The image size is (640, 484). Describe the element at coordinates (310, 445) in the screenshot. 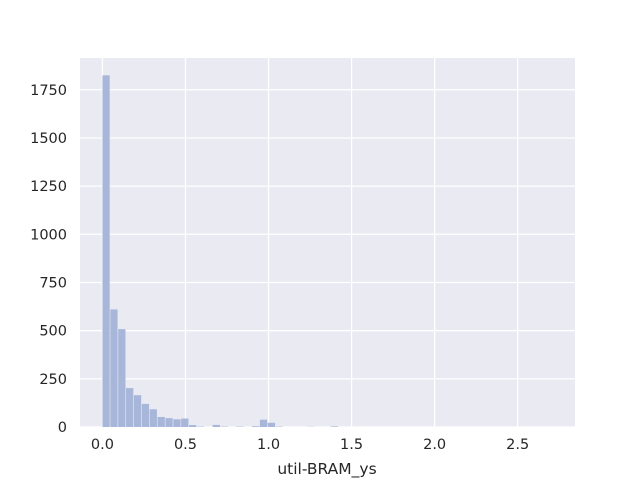

I see `x-axis-ticks: 0.0 0.5 1.0 1.5 2.0 2.5` at that location.